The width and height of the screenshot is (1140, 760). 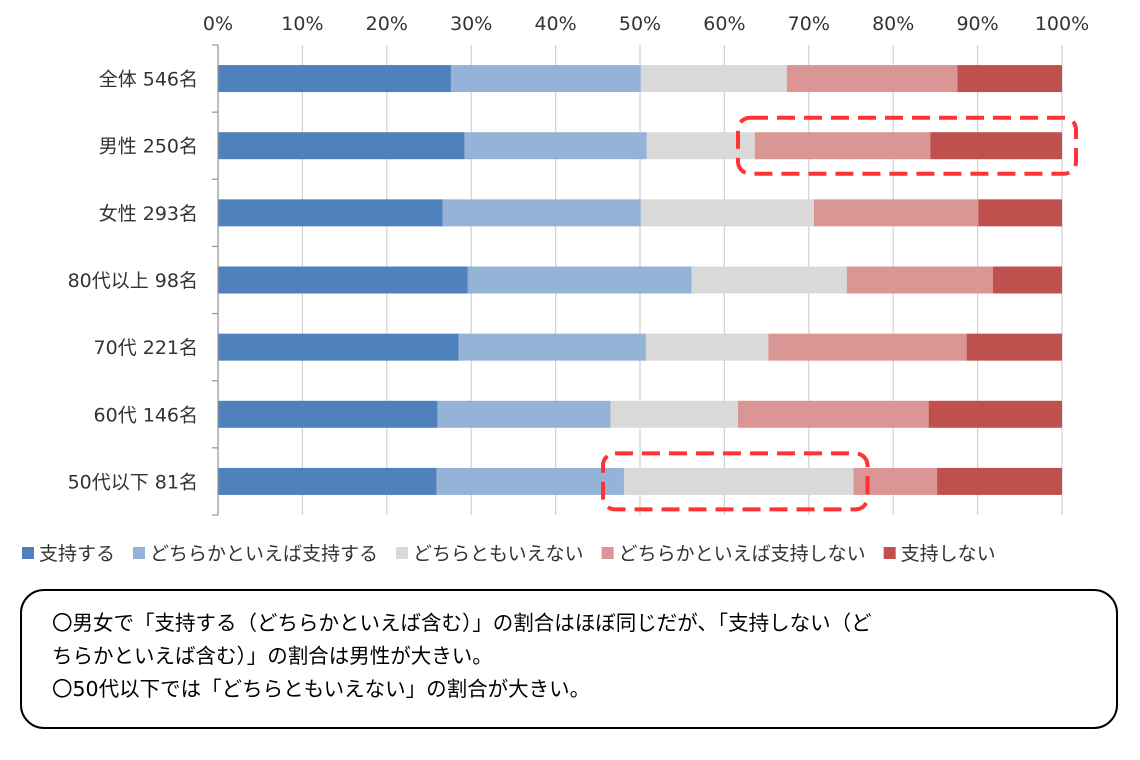 I want to click on x-tick-label: 90%, so click(x=977, y=24).